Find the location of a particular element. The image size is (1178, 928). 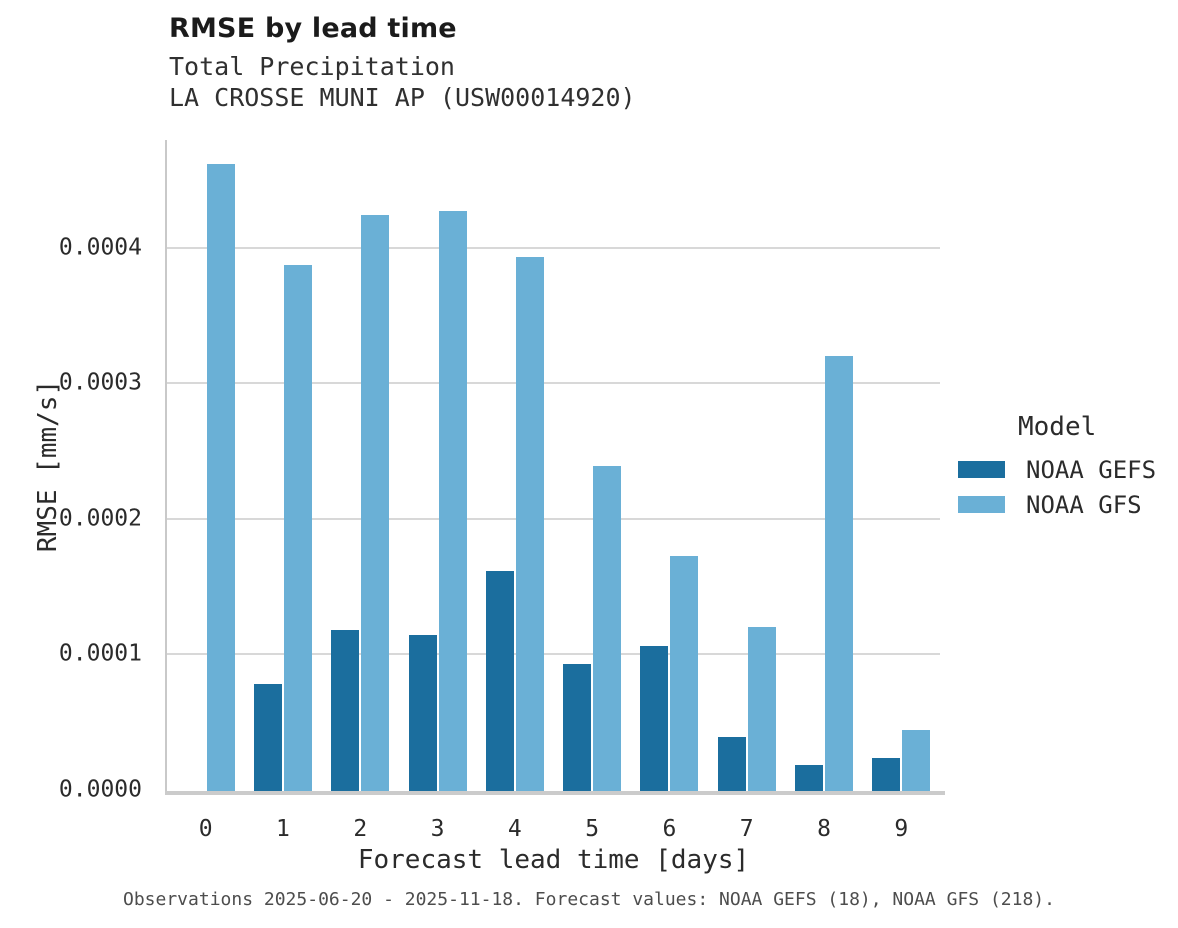

legend: Model NOAA GEFS NOAA GFS is located at coordinates (1057, 467).